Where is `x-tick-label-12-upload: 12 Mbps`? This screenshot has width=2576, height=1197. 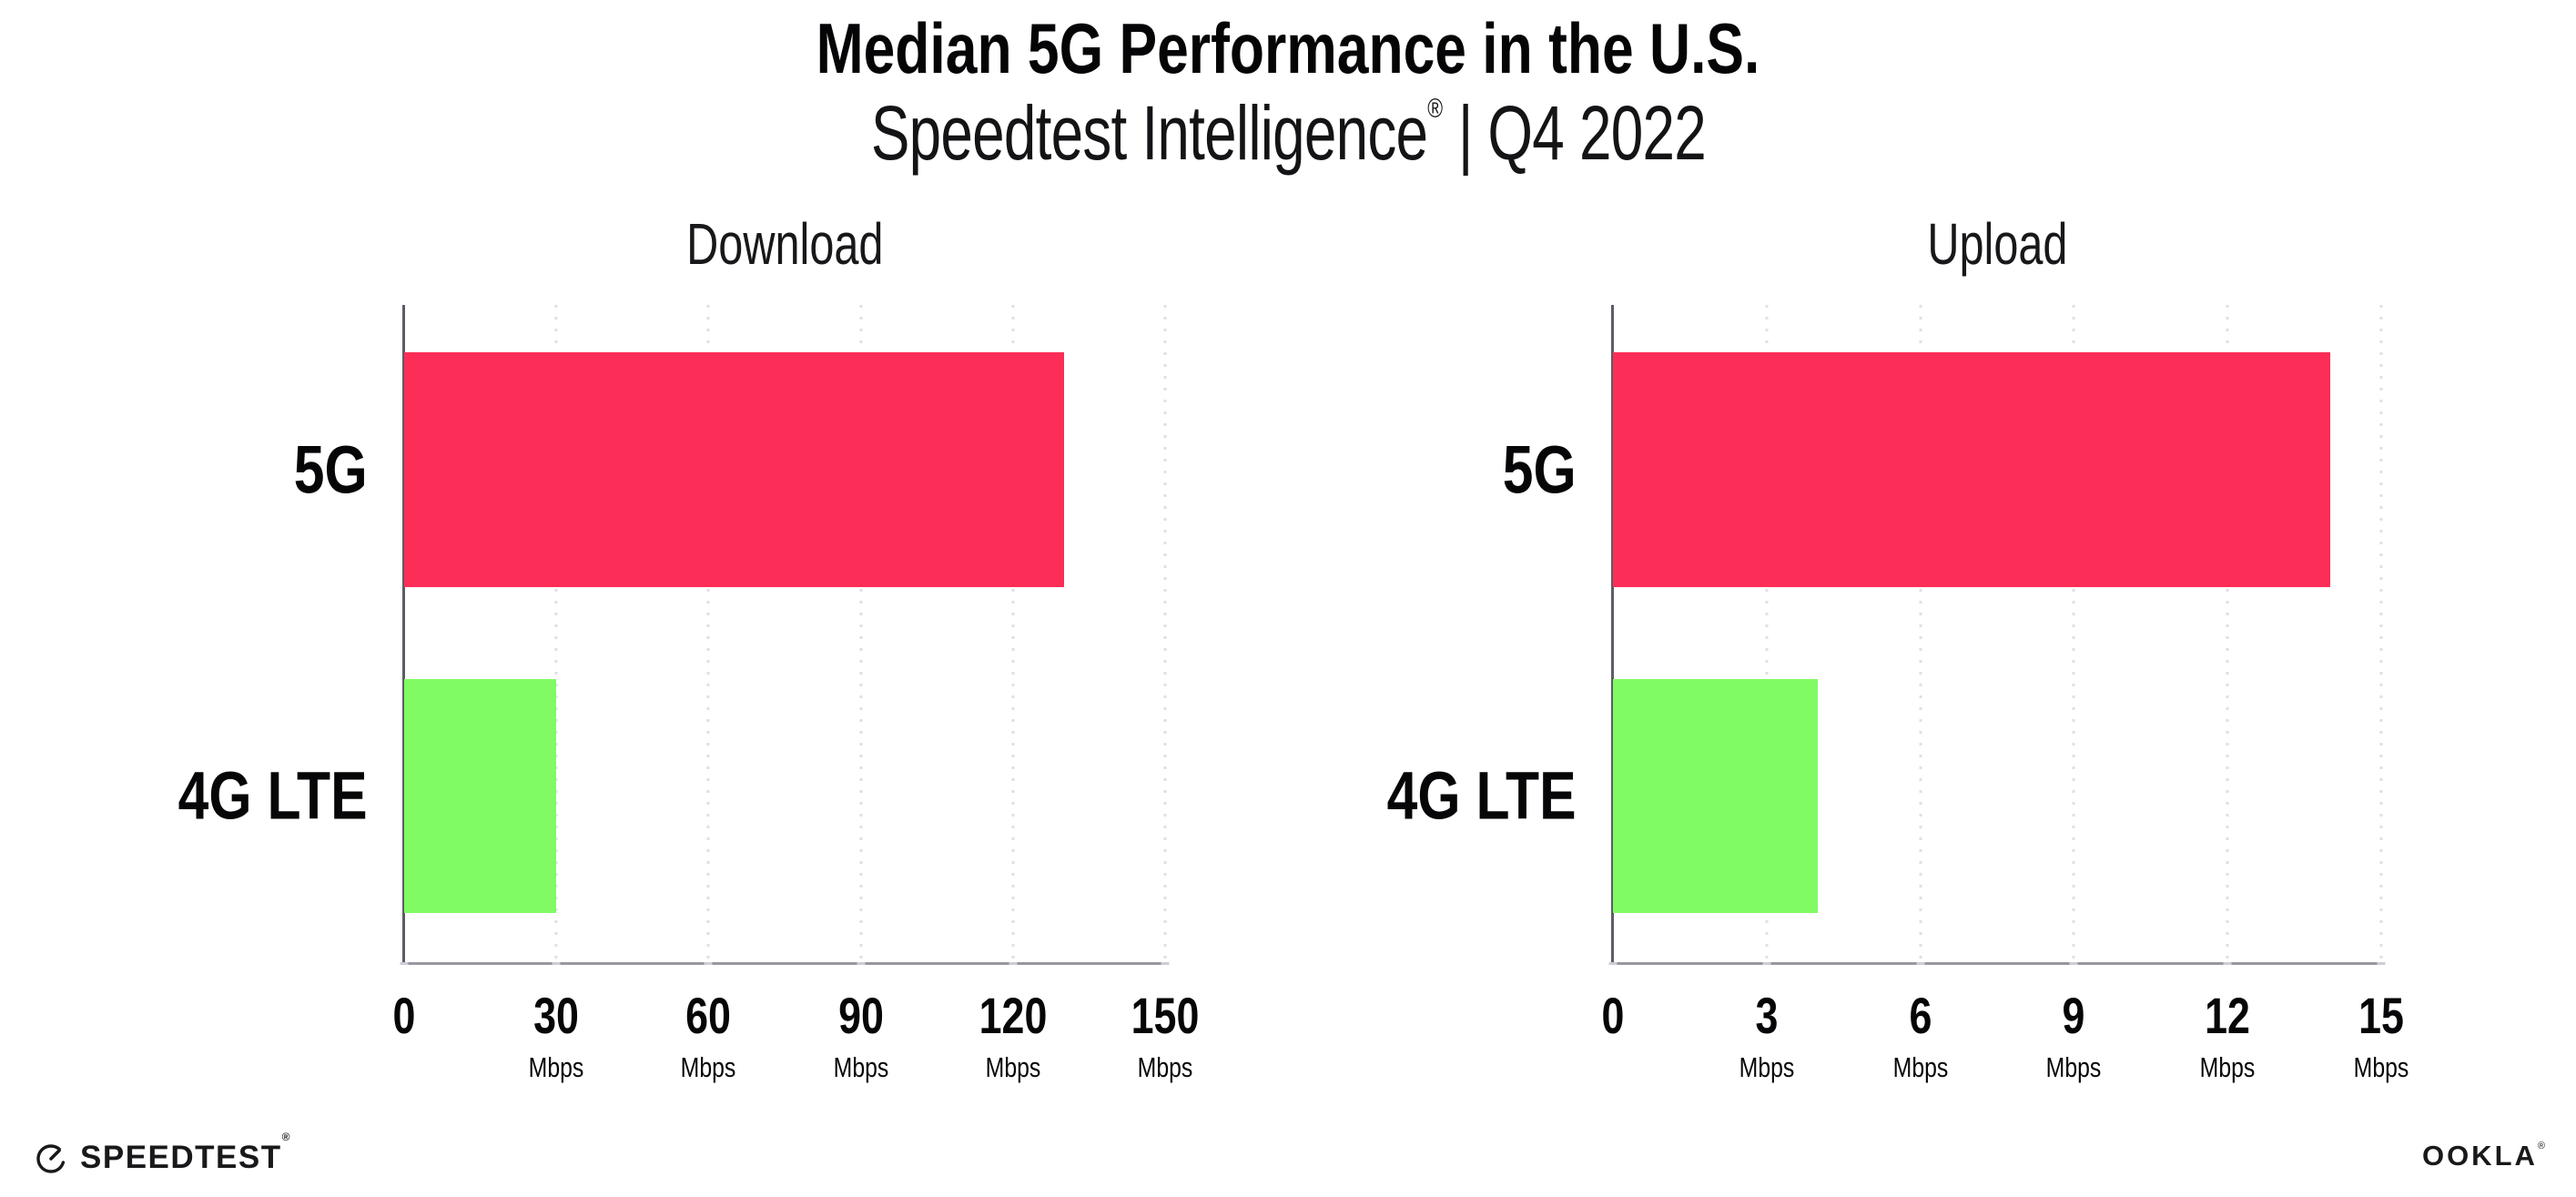 x-tick-label-12-upload: 12 Mbps is located at coordinates (2227, 1035).